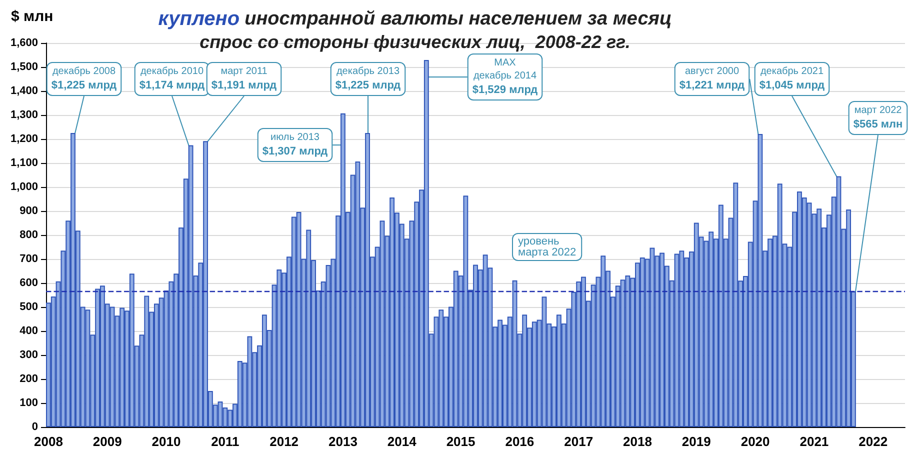 Image resolution: width=919 pixels, height=455 pixels. I want to click on data-label: июль 2013 $1,307 млрд, so click(295, 145).